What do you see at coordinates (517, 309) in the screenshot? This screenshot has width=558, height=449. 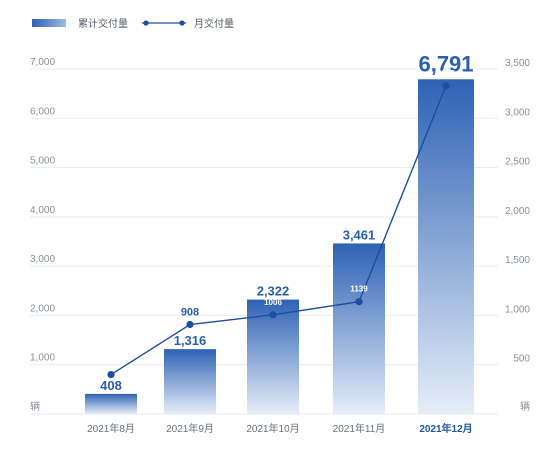 I see `right-tick-label: 1,000` at bounding box center [517, 309].